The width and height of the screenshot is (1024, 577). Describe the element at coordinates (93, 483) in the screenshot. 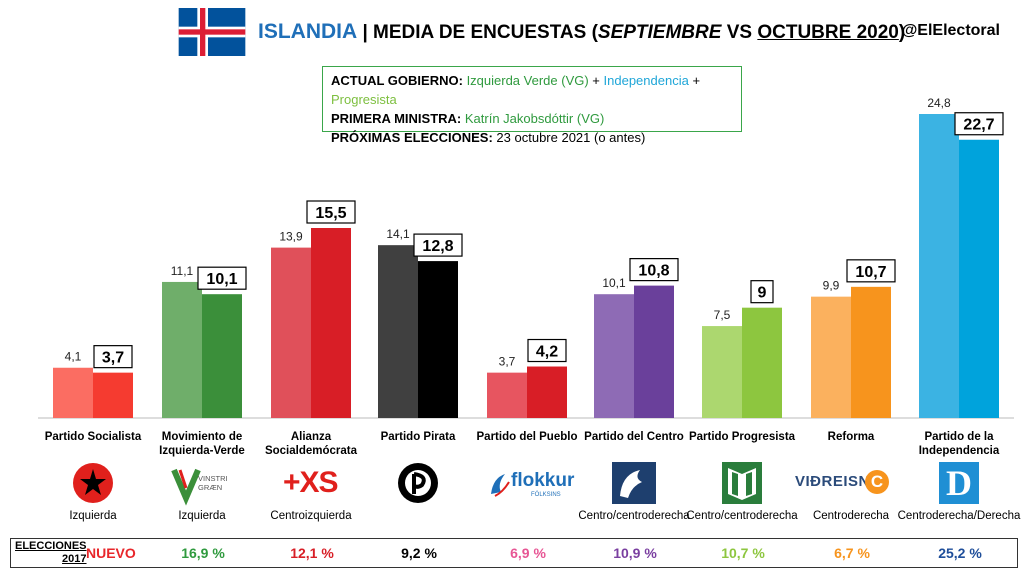

I see `socialist-star-icon` at that location.